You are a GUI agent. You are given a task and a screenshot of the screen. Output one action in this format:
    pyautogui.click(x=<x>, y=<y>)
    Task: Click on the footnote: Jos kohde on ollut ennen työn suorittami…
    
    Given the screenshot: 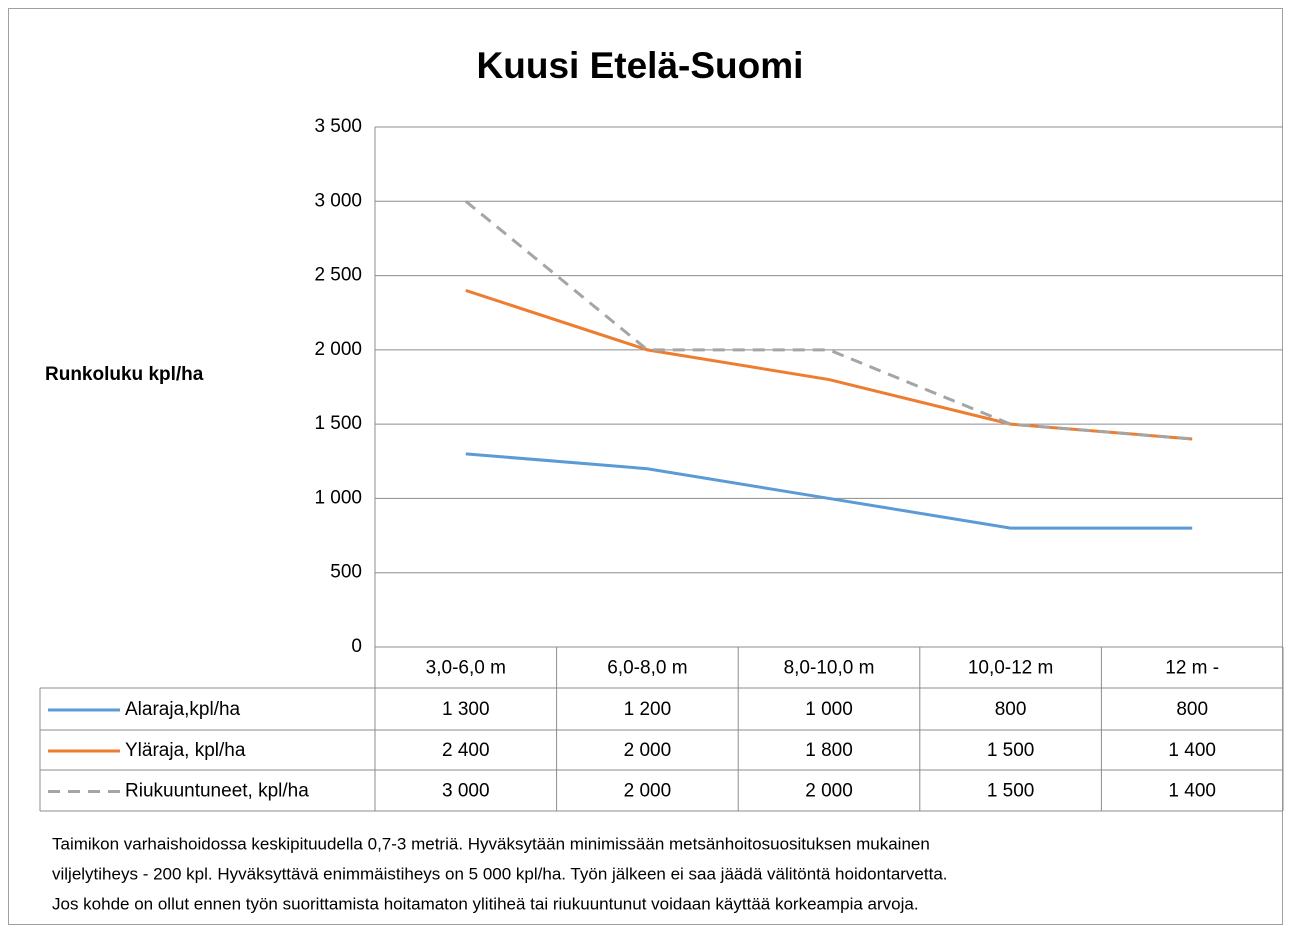 What is the action you would take?
    pyautogui.click(x=485, y=903)
    